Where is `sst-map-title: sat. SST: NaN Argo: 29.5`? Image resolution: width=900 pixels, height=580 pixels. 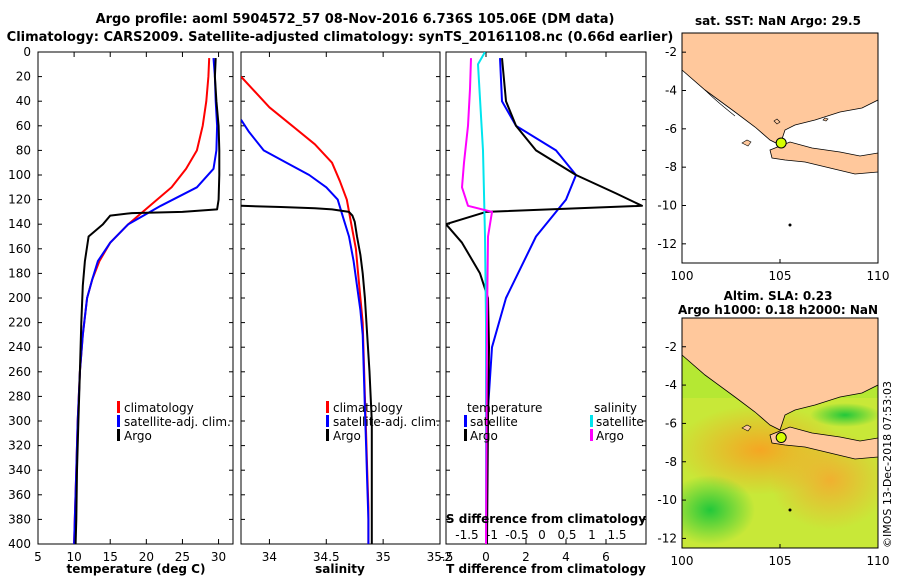
sst-map-title: sat. SST: NaN Argo: 29.5 is located at coordinates (778, 21).